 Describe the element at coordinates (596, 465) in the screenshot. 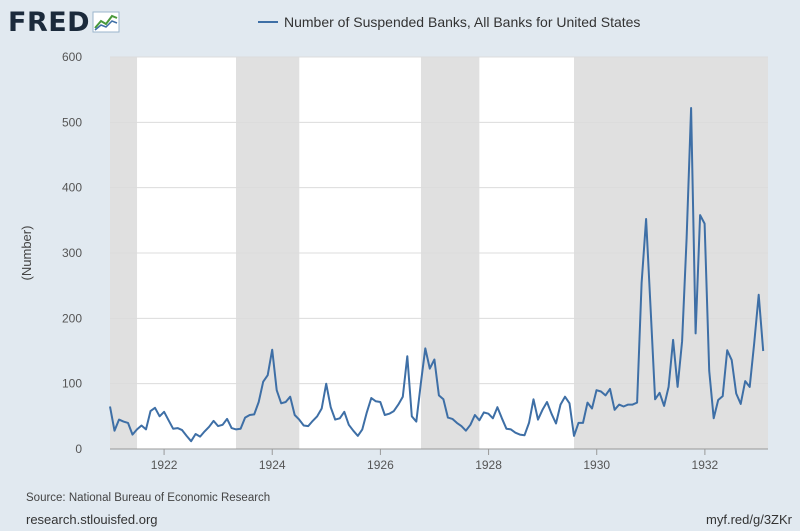

I see `x-tick-label: 1930` at that location.